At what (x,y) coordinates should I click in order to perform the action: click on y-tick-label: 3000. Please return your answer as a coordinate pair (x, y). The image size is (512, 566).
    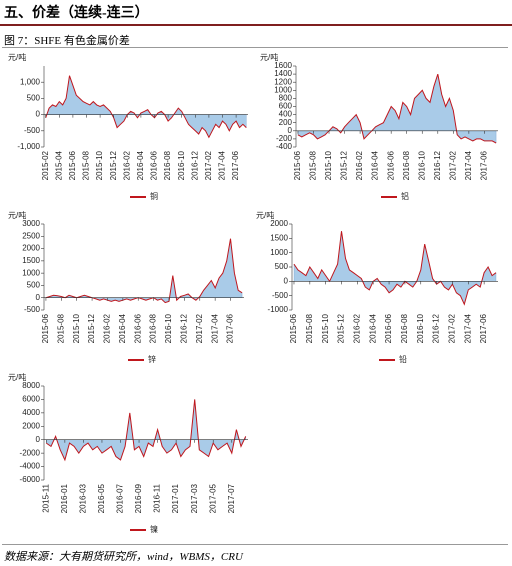
    Looking at the image, I should click on (31, 223).